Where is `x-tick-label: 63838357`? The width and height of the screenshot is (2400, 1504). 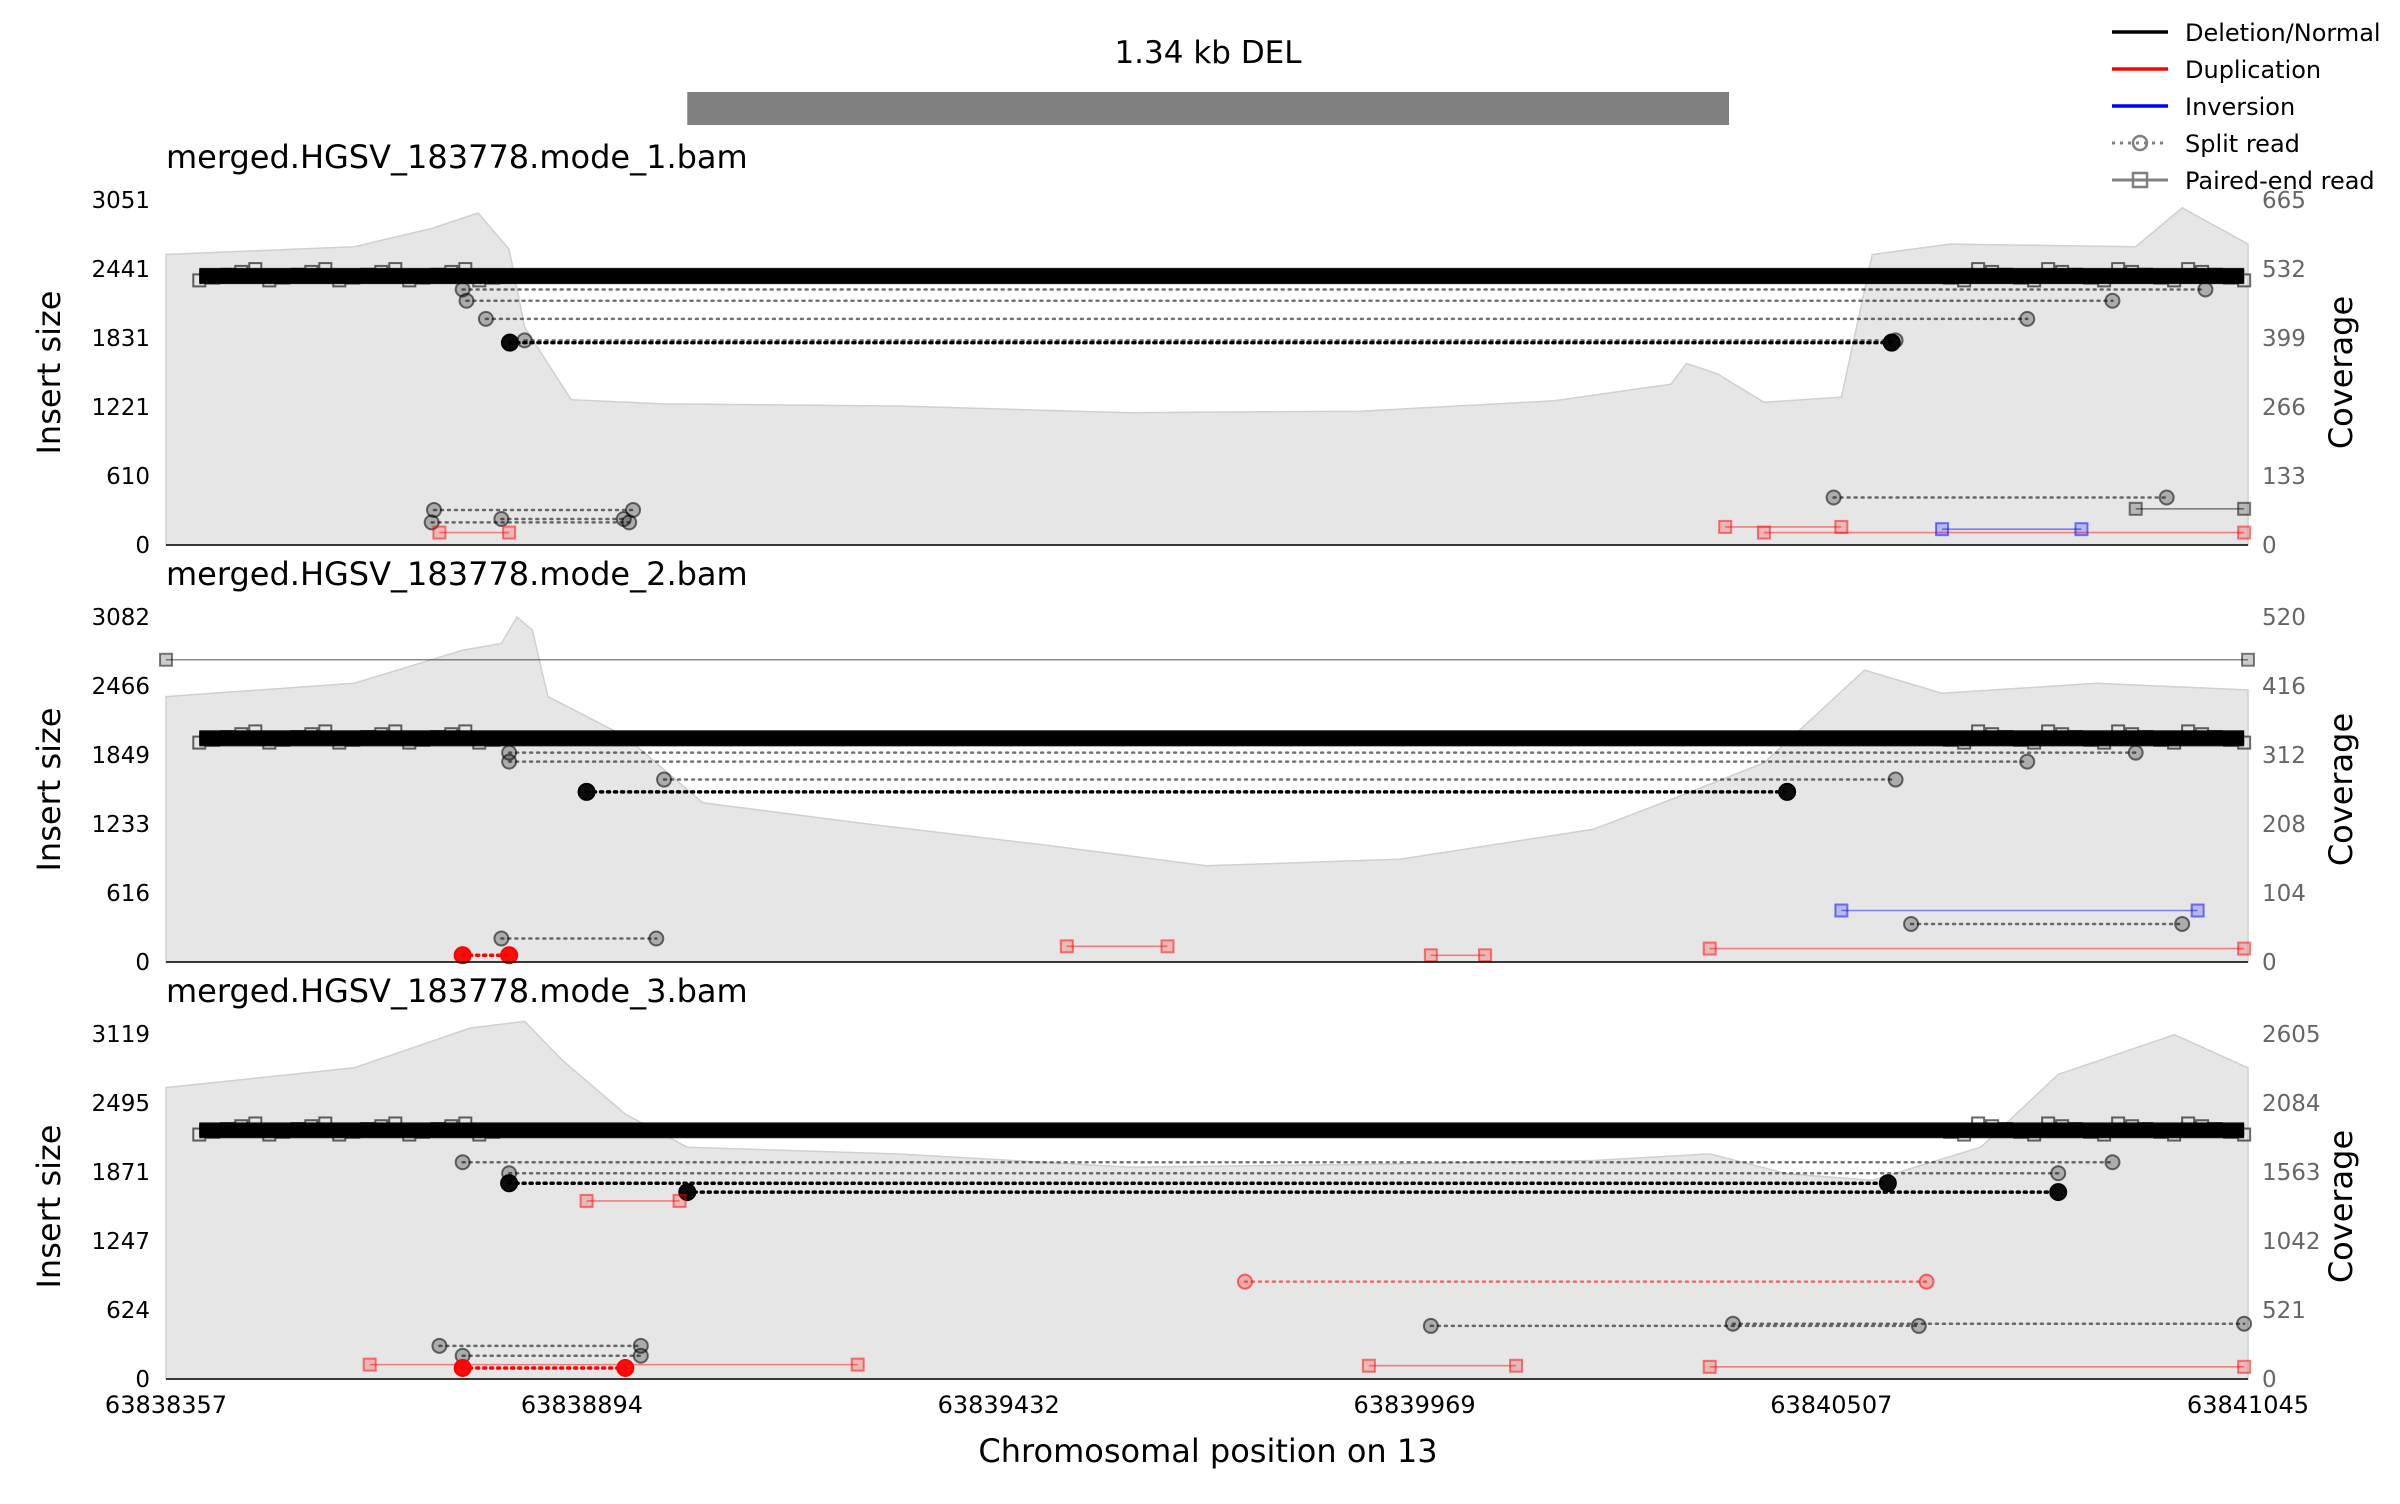 x-tick-label: 63838357 is located at coordinates (166, 1405).